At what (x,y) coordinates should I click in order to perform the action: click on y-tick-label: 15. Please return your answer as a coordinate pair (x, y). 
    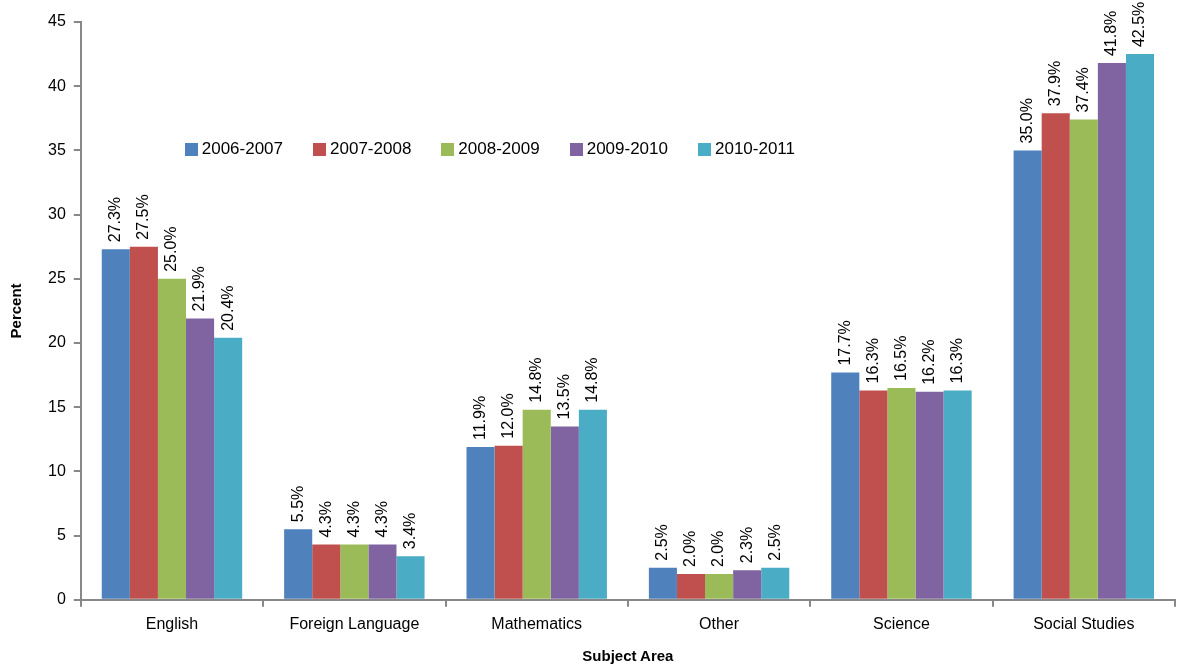
    Looking at the image, I should click on (57, 406).